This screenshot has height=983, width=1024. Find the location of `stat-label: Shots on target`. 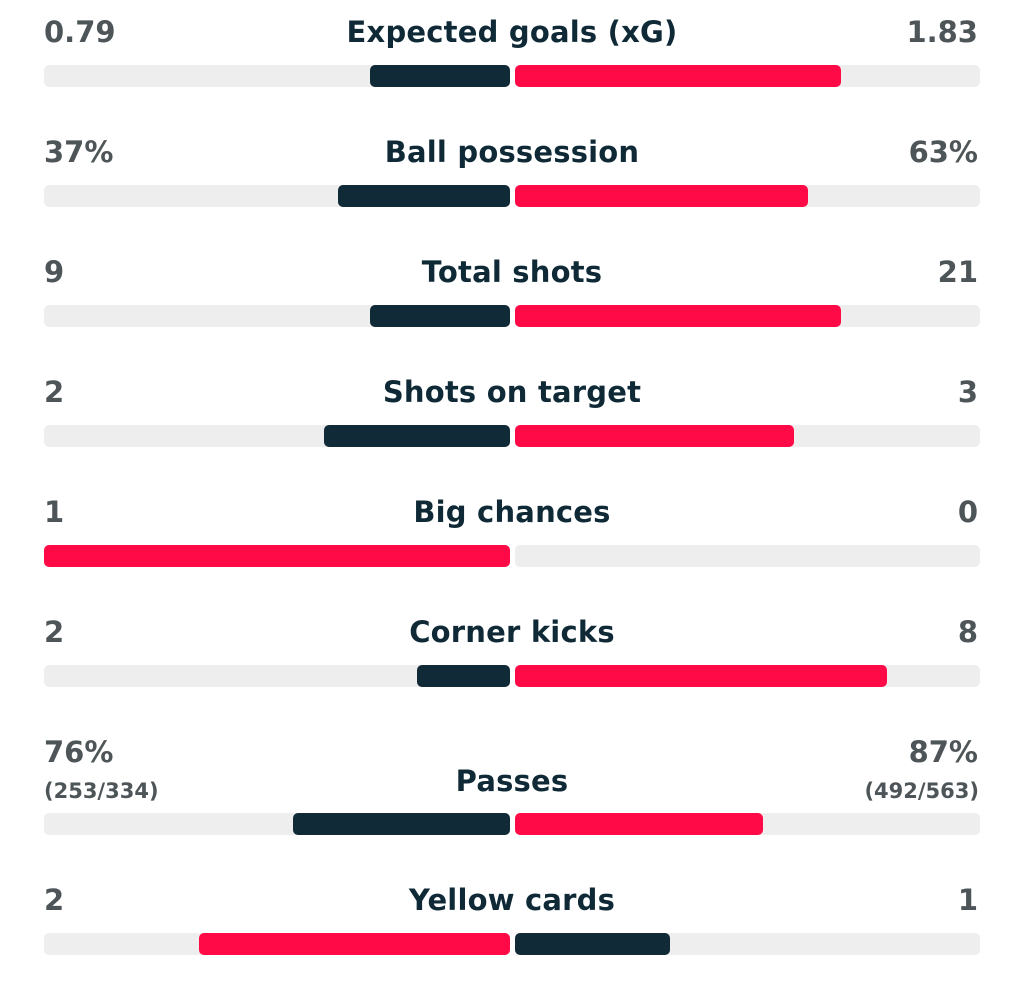

stat-label: Shots on target is located at coordinates (512, 392).